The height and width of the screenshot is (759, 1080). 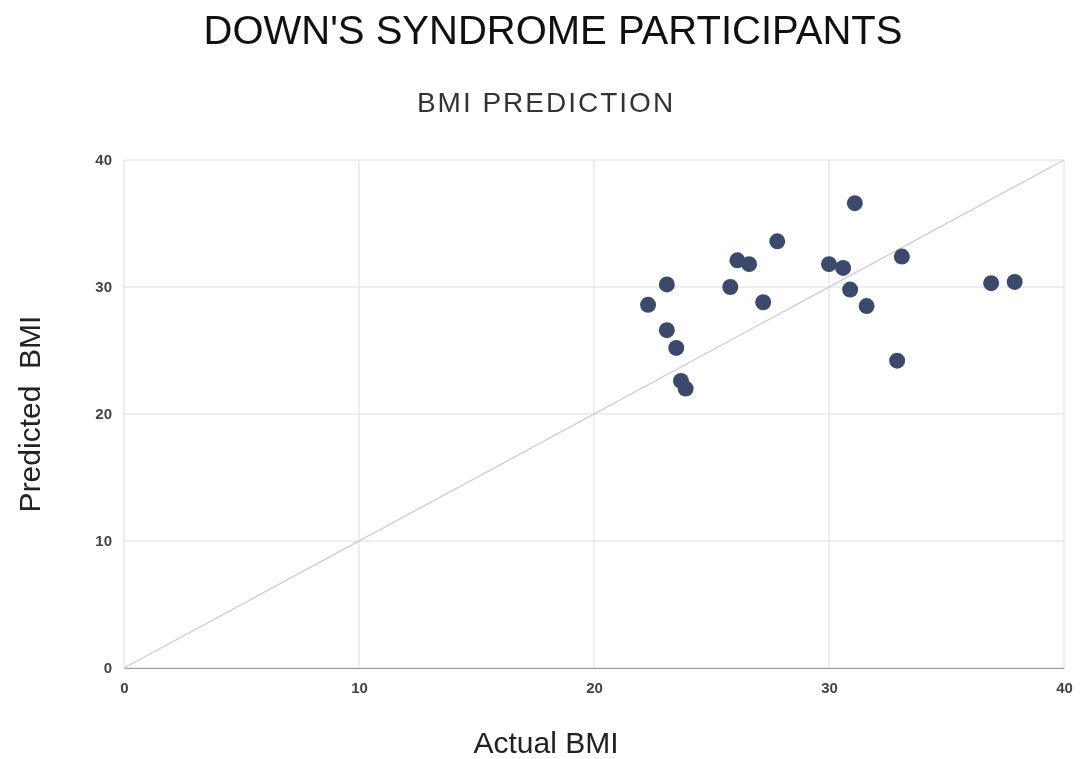 I want to click on x-tick-label: 0, so click(x=124, y=687).